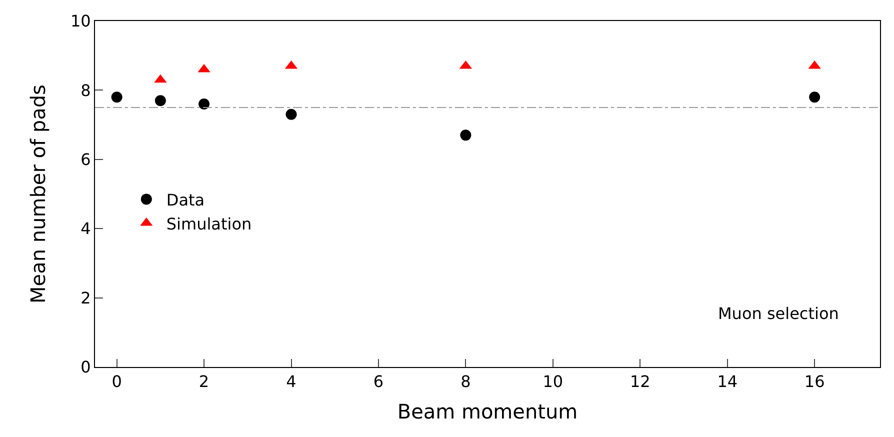 The height and width of the screenshot is (437, 894). Describe the element at coordinates (85, 159) in the screenshot. I see `y-tick-label: 6` at that location.